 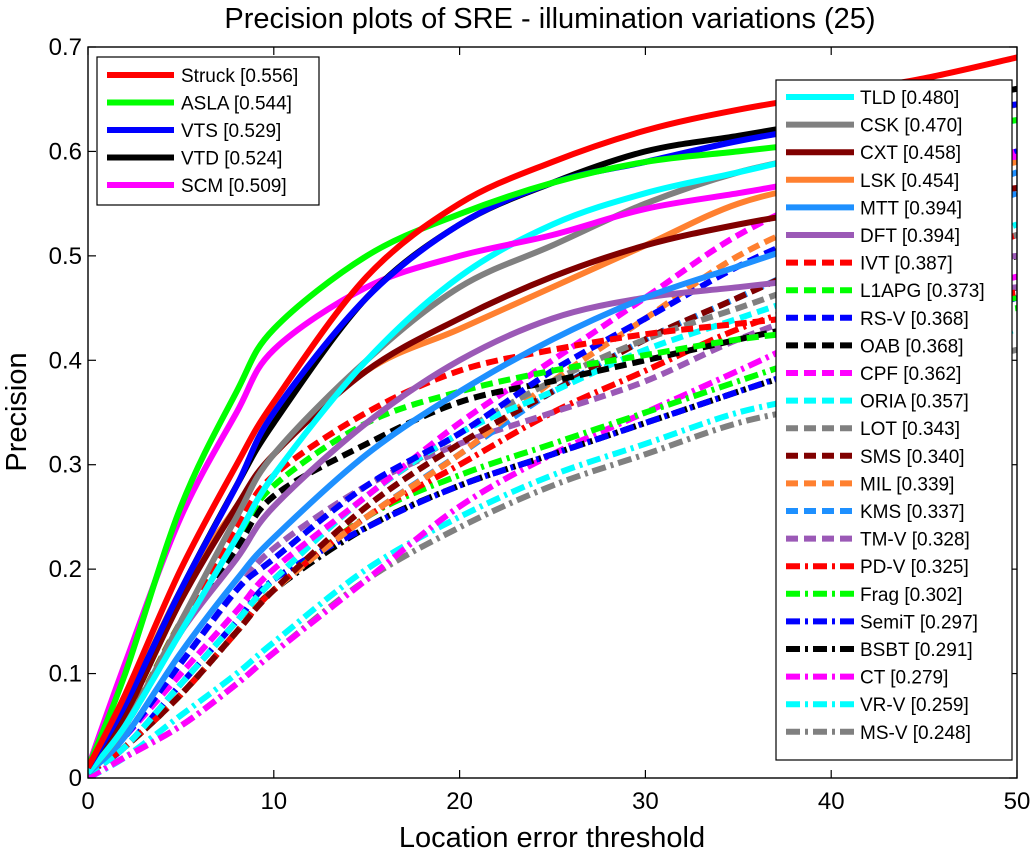 I want to click on legend-label: OAB [0.368], so click(x=912, y=346).